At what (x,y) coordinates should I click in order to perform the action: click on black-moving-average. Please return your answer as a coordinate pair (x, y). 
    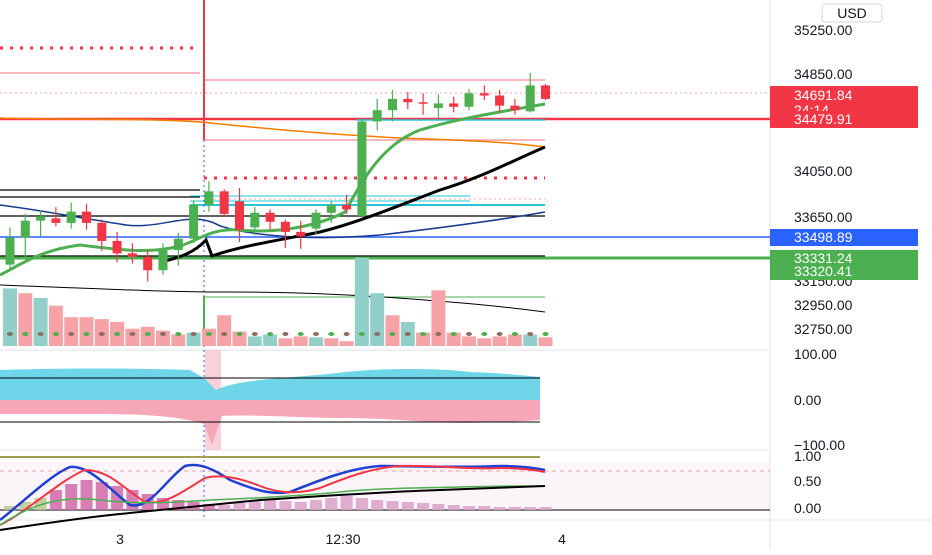
    Looking at the image, I should click on (352, 204).